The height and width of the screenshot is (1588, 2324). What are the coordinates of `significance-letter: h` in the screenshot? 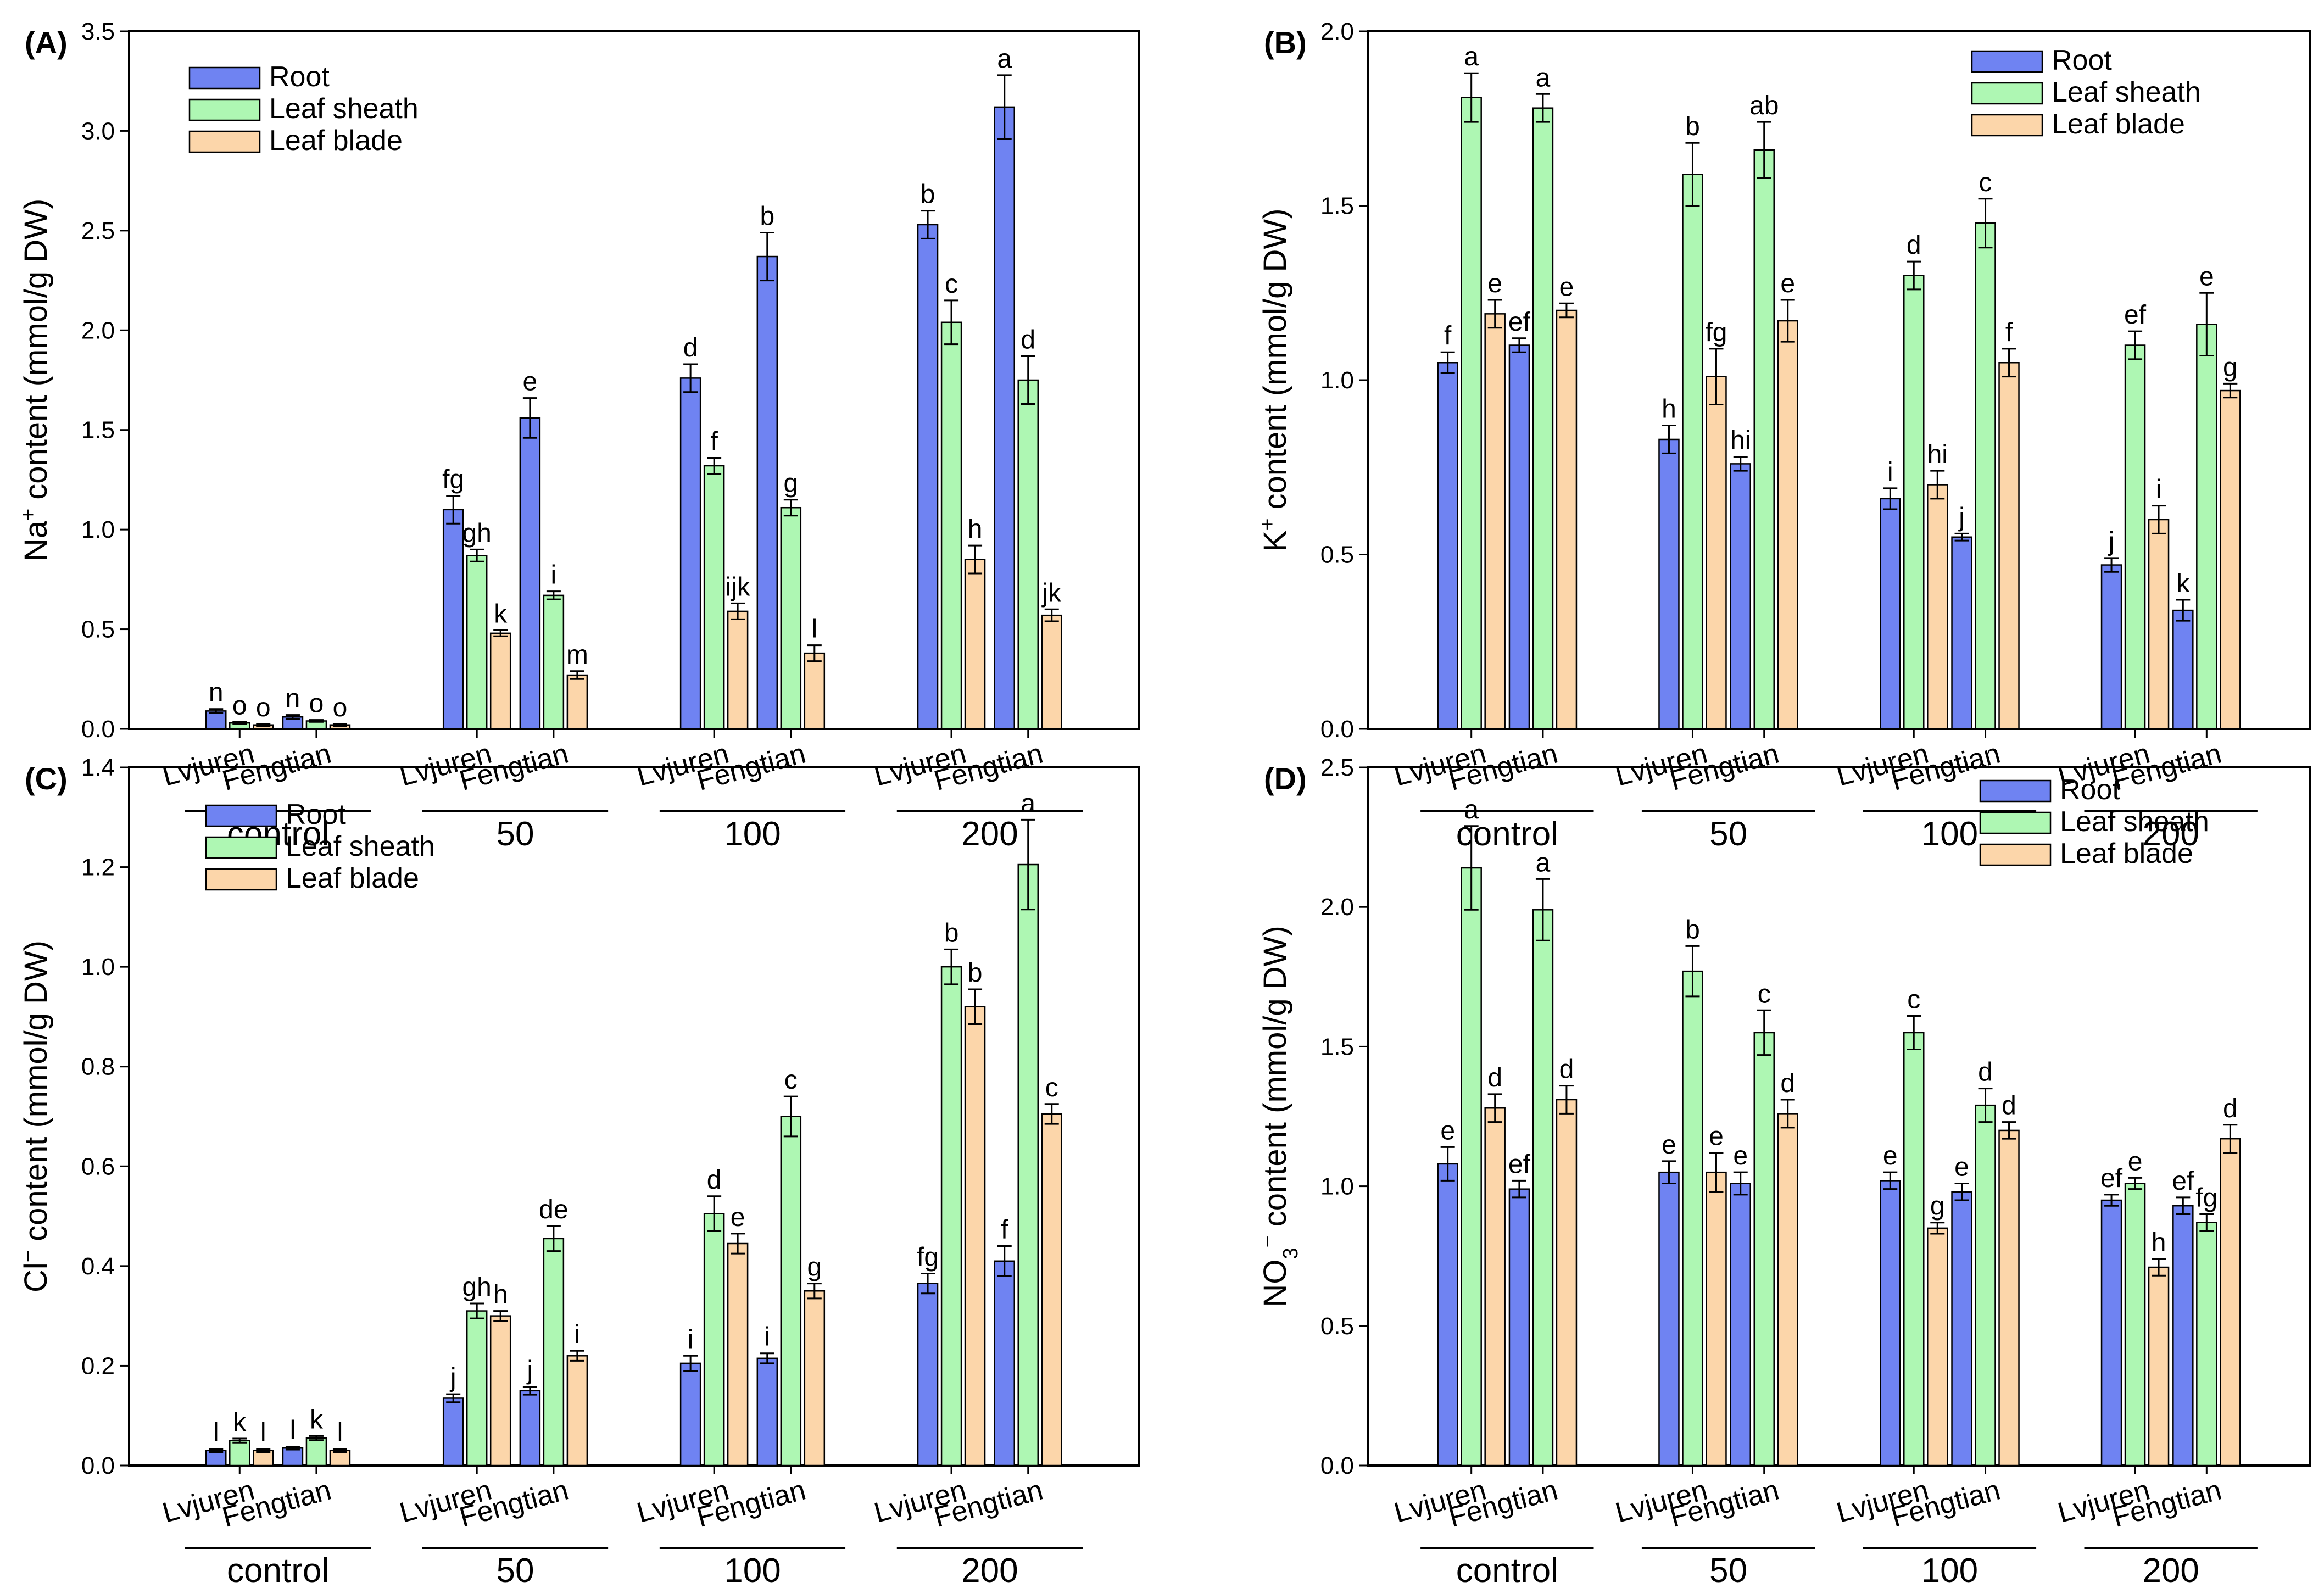 It's located at (1669, 409).